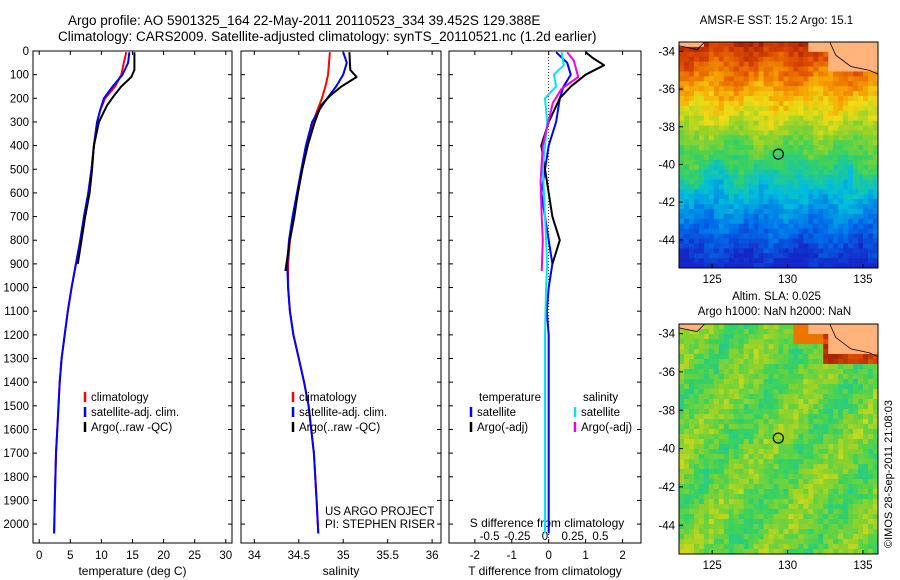 Image resolution: width=900 pixels, height=580 pixels. I want to click on s-tick-label: -0.5, so click(490, 537).